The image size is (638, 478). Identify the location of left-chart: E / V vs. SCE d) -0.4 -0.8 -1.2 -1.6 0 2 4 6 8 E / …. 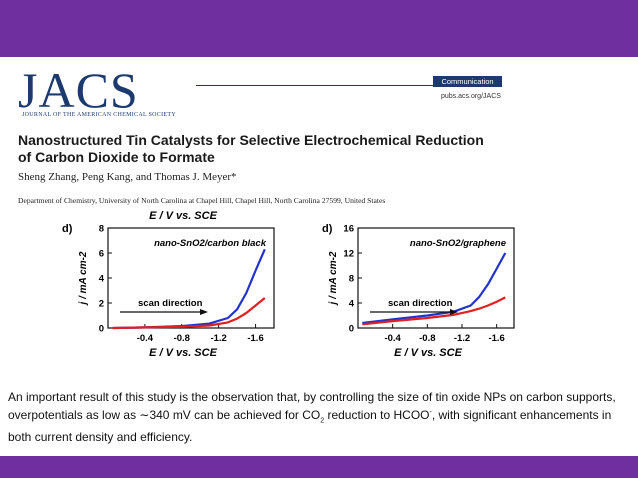
(168, 284).